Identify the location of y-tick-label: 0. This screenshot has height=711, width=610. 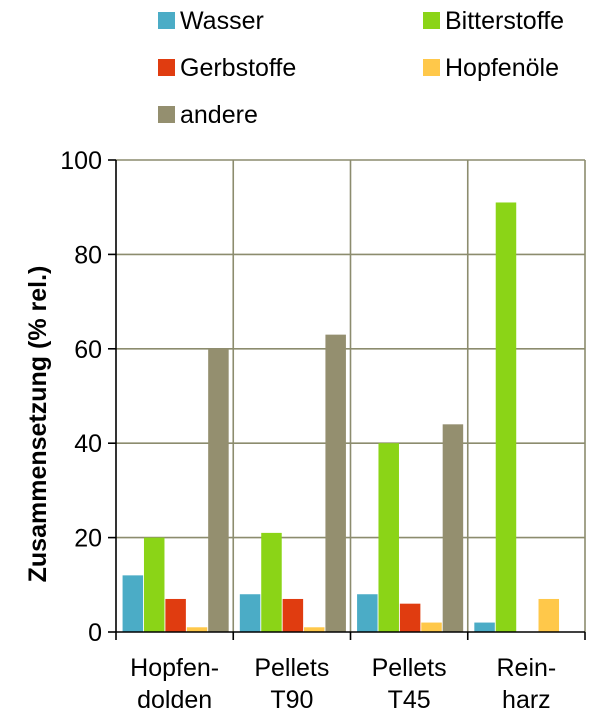
(95, 633).